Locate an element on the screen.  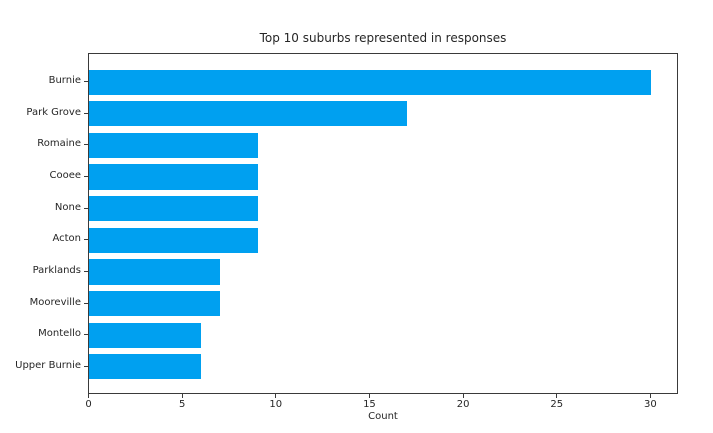
x-tick-label: 10 is located at coordinates (276, 404).